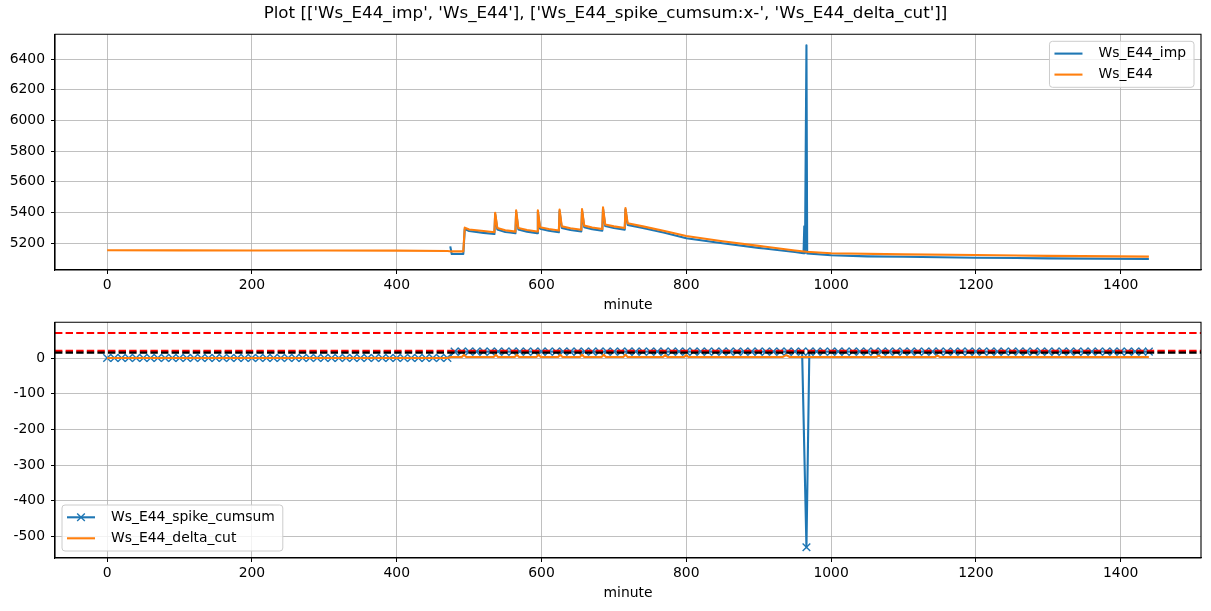 Image resolution: width=1211 pixels, height=611 pixels. I want to click on y-tick-label: 5200, so click(27, 241).